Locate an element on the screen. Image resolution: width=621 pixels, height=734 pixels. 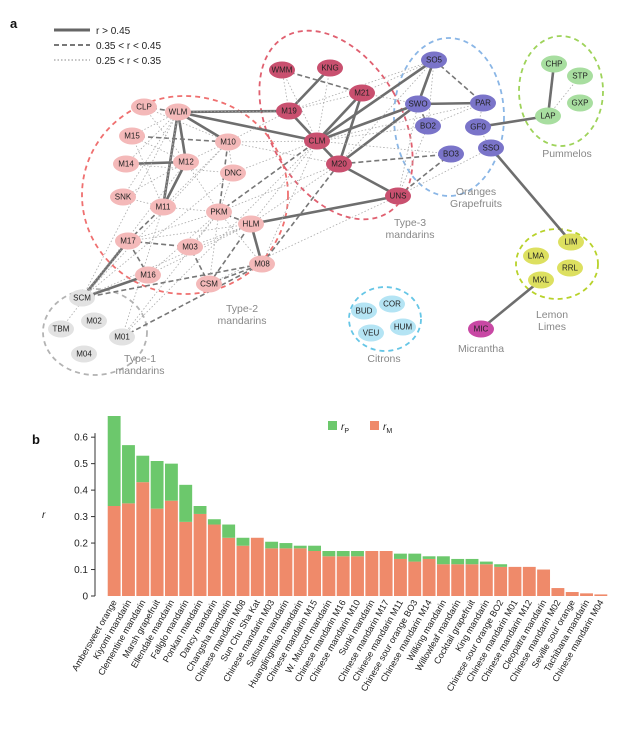
node-shape-HLM is located at coordinates (251, 224).